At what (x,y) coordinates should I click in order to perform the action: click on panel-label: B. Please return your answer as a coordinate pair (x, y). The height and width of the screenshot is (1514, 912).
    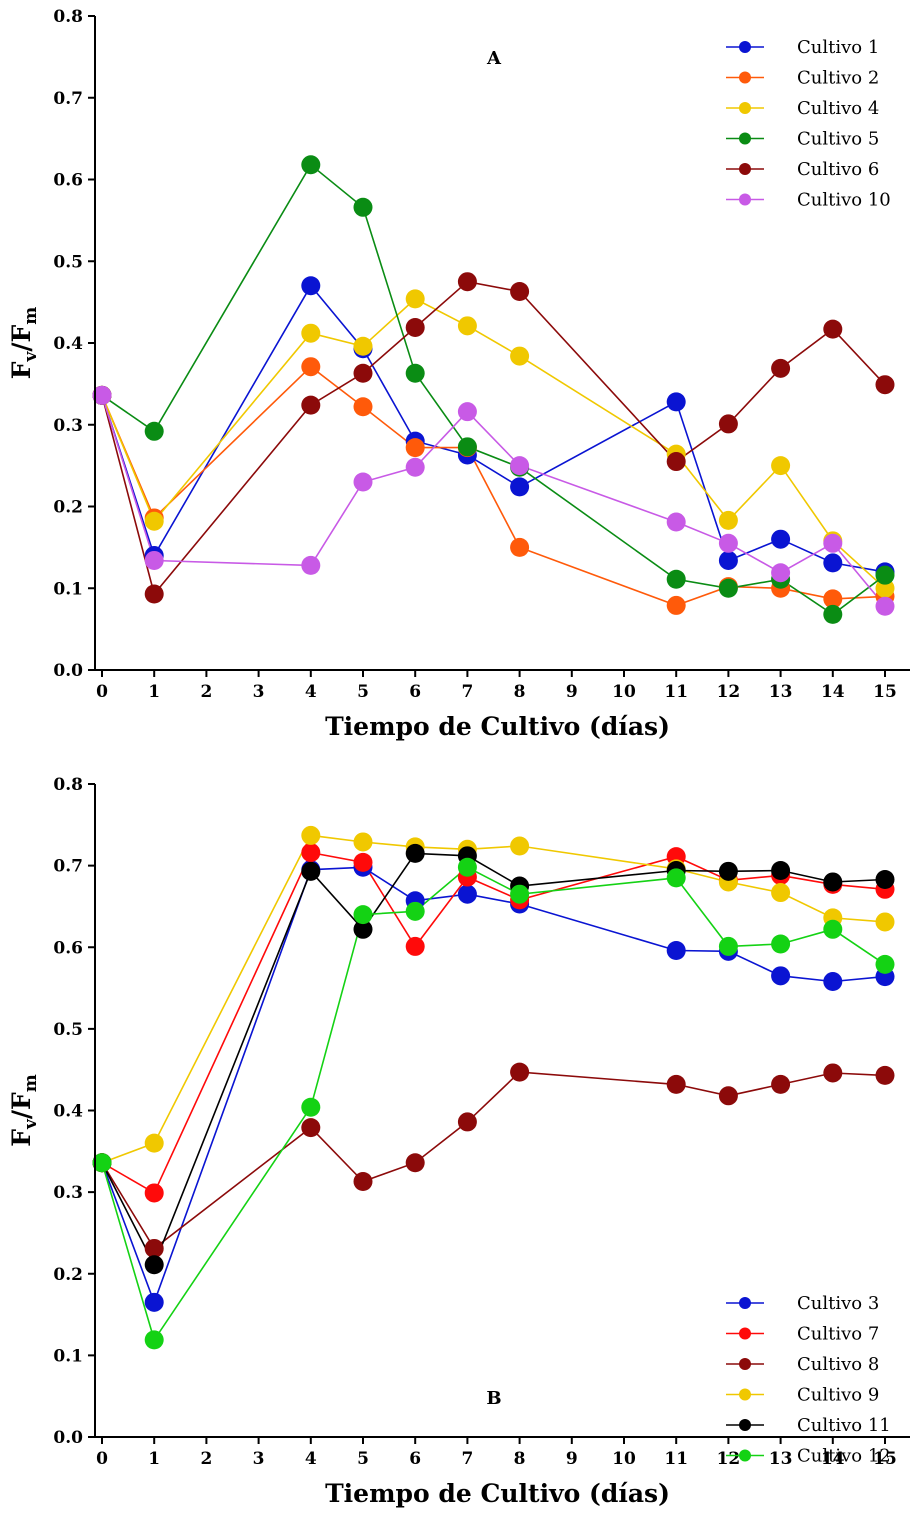
    Looking at the image, I should click on (493, 1398).